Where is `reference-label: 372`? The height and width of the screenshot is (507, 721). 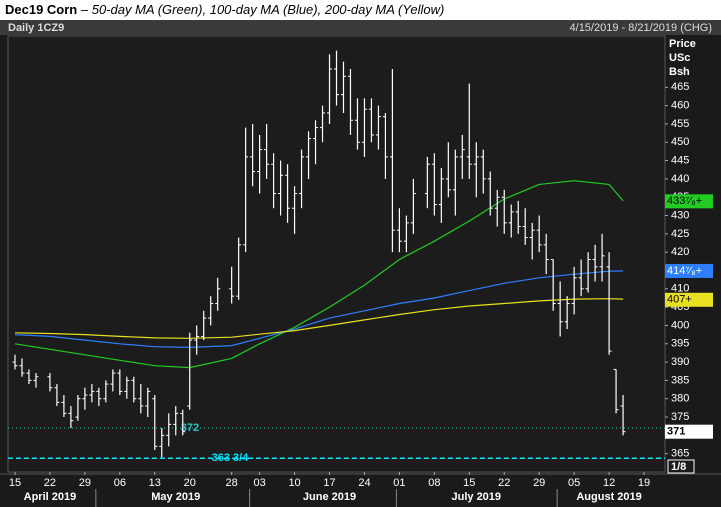 reference-label: 372 is located at coordinates (190, 428).